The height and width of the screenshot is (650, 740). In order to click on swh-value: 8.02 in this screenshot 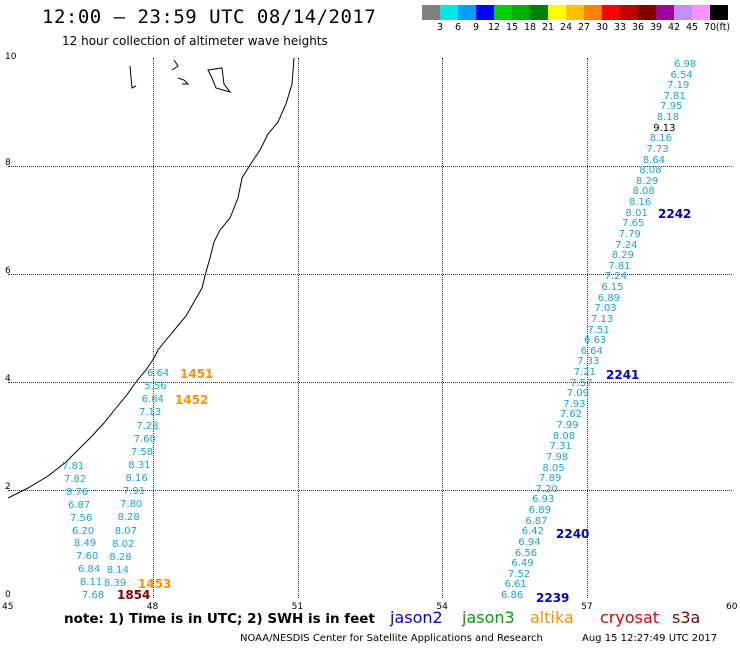, I will do `click(123, 544)`.